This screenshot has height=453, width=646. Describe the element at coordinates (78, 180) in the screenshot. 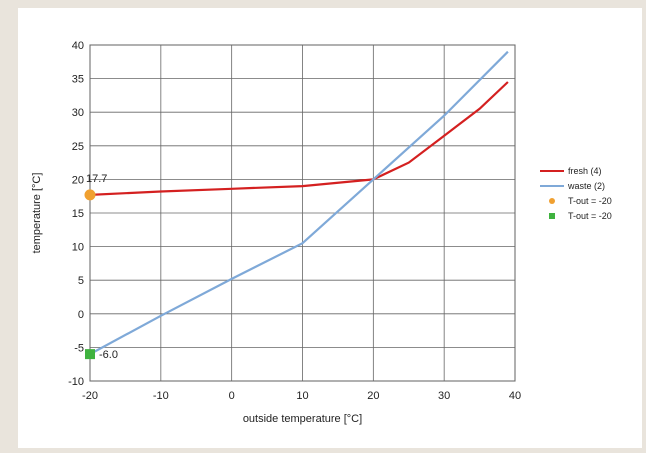

I see `y-tick-label: 20` at that location.